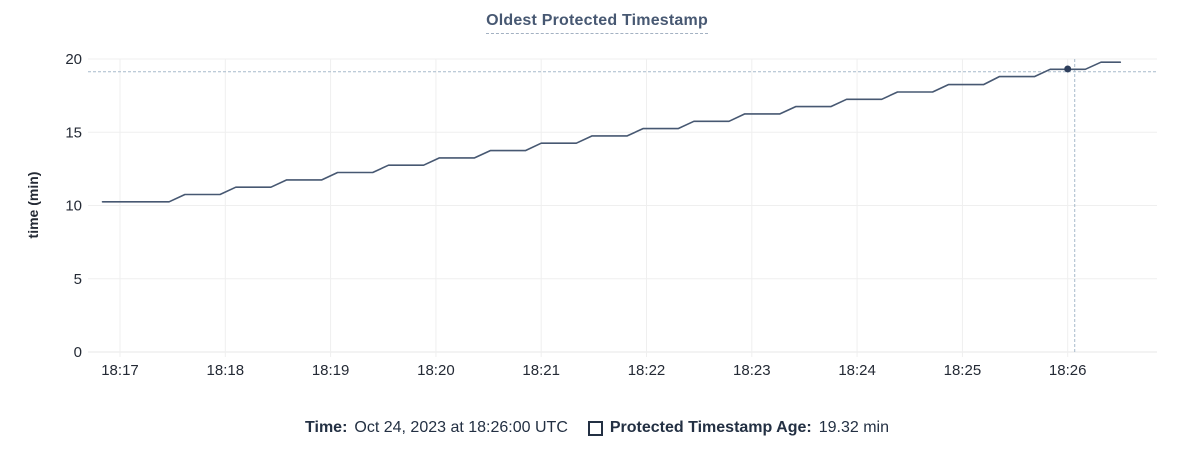 The width and height of the screenshot is (1194, 466). What do you see at coordinates (436, 370) in the screenshot?
I see `x-tick-label: 18:20` at bounding box center [436, 370].